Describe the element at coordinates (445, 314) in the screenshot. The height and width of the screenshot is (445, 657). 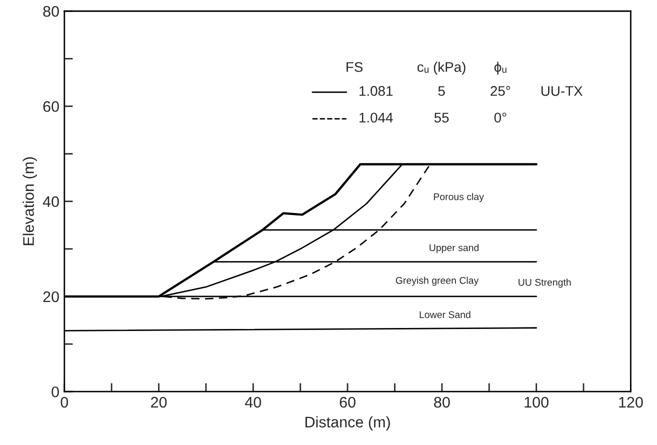
I see `annotation: Lower Sand` at that location.